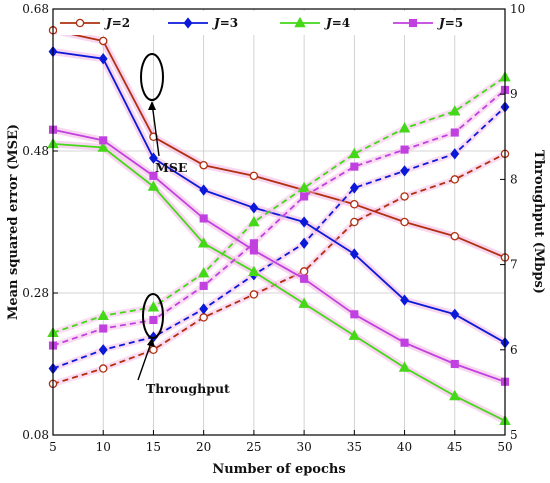 The height and width of the screenshot is (483, 550). What do you see at coordinates (303, 447) in the screenshot?
I see `x-tick-label: 30` at bounding box center [303, 447].